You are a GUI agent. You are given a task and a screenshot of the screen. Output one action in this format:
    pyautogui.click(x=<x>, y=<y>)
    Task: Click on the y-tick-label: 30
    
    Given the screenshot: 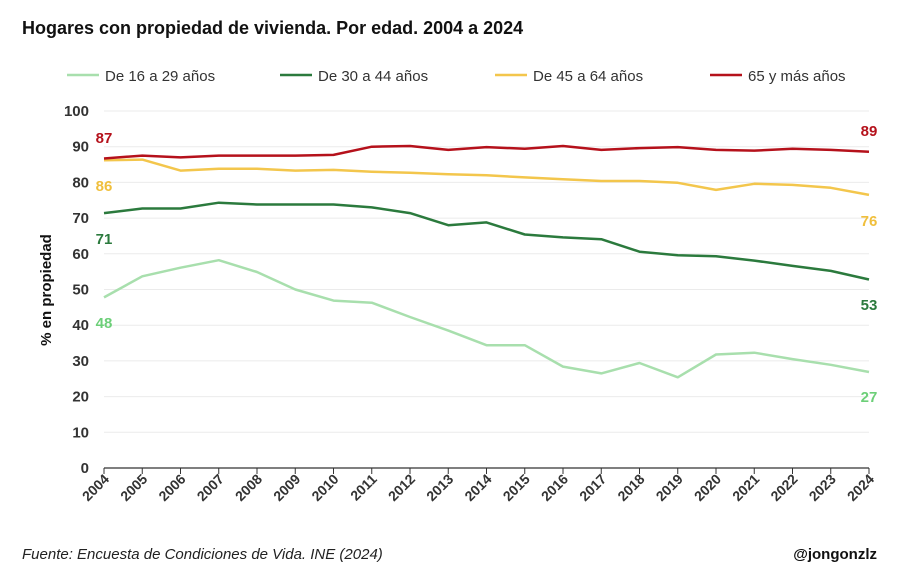 What is the action you would take?
    pyautogui.click(x=80, y=361)
    